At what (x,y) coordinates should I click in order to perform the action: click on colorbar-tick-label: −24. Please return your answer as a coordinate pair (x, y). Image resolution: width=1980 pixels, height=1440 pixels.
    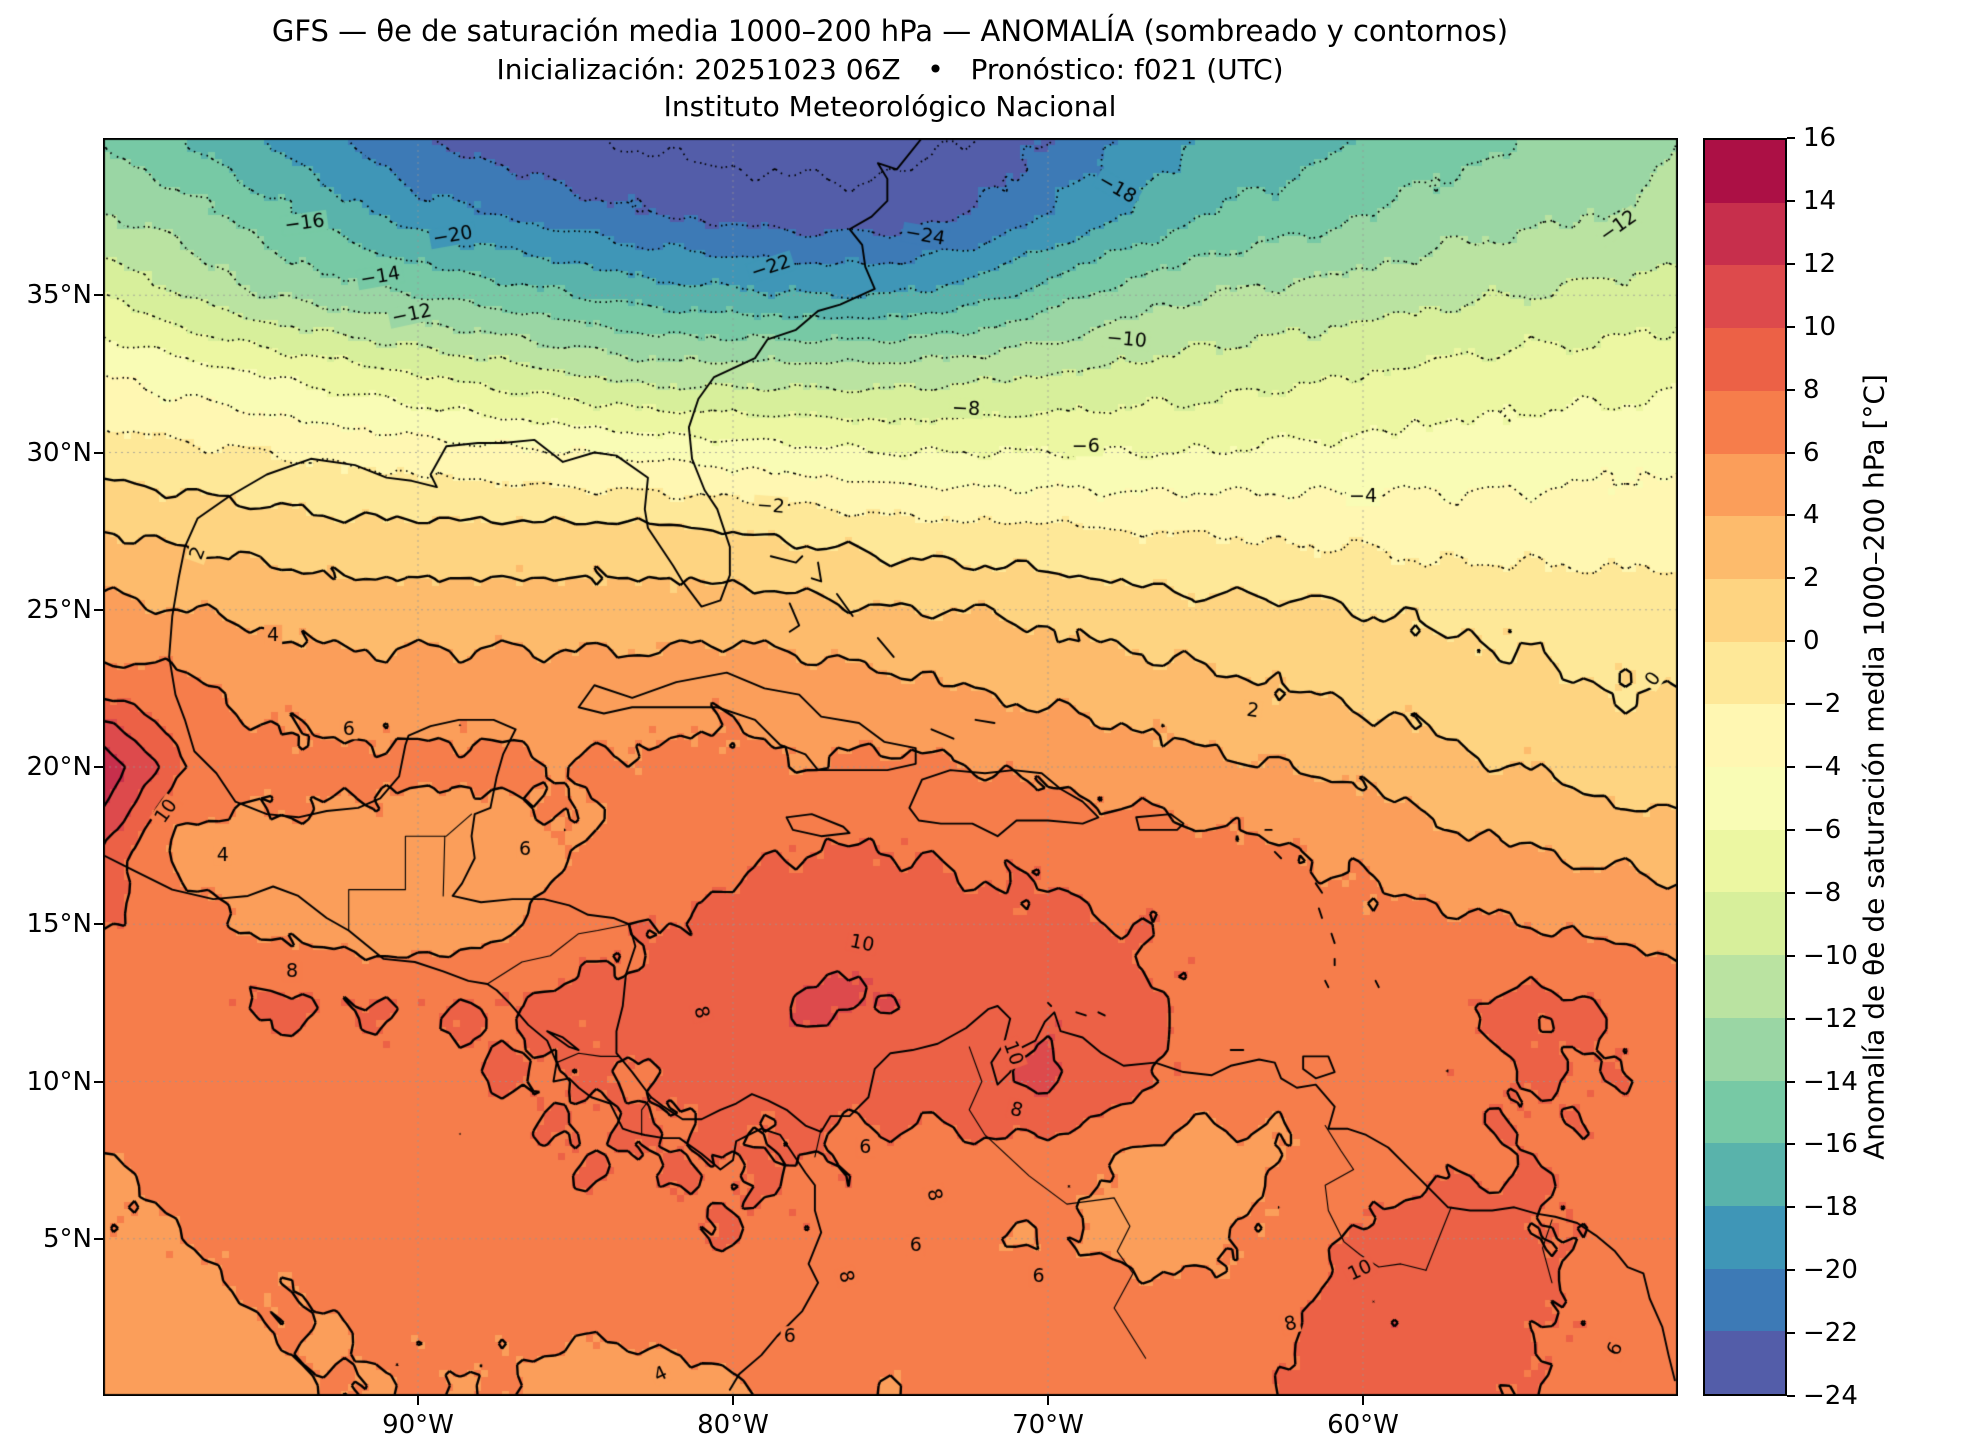
    Looking at the image, I should click on (1830, 1396).